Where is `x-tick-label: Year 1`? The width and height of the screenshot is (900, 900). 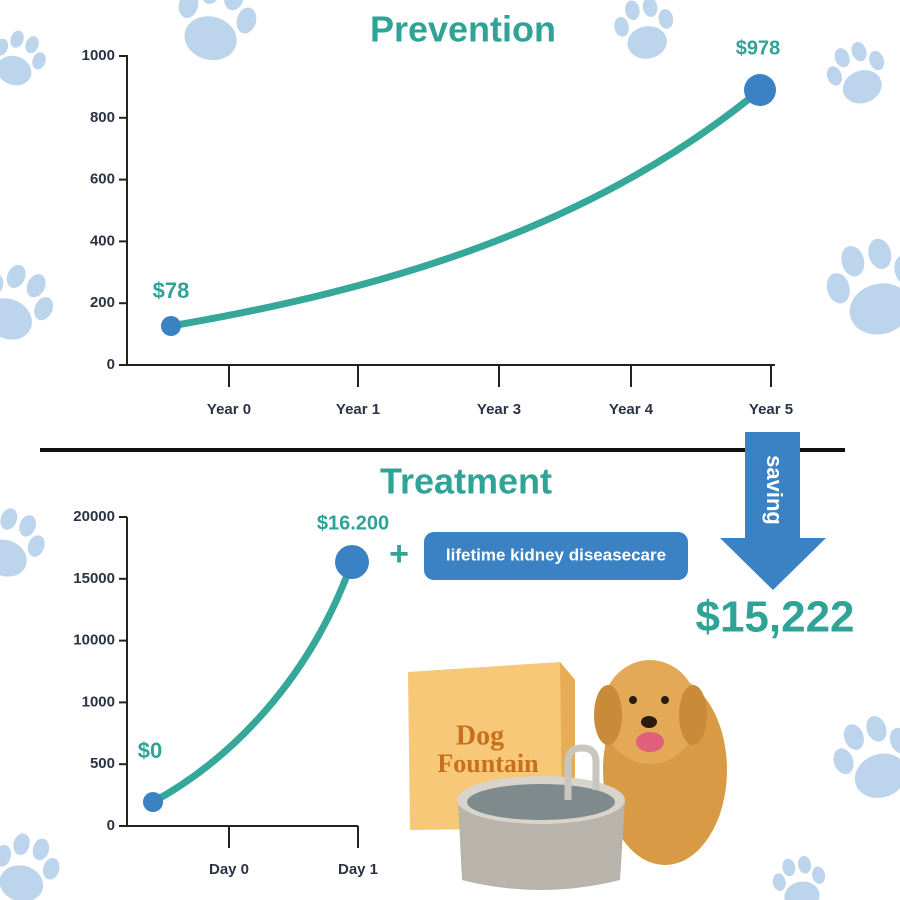
x-tick-label: Year 1 is located at coordinates (358, 409).